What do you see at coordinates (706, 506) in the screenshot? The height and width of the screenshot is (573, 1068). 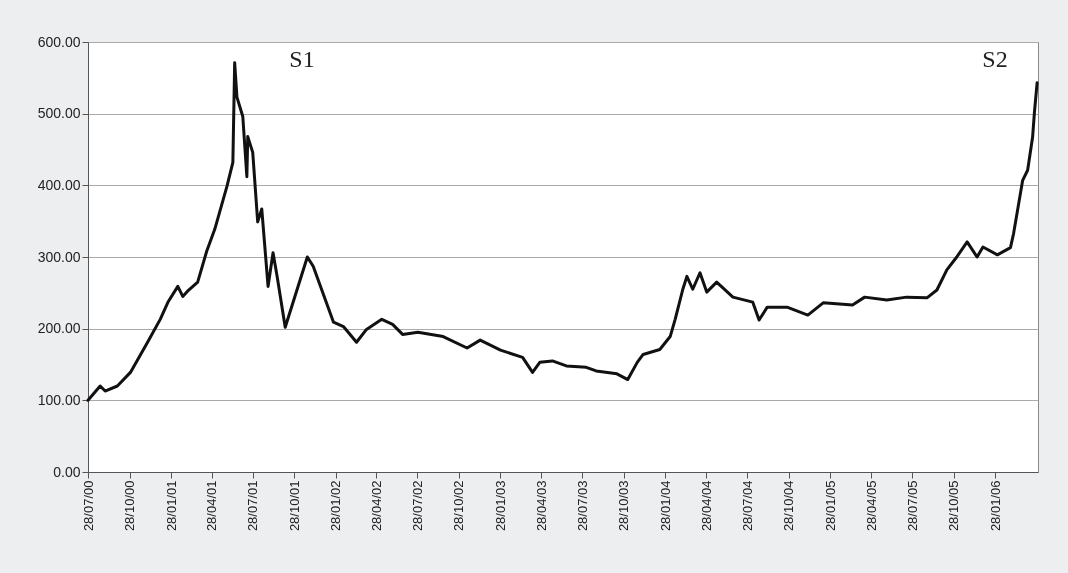 I see `x-tick-label: 28/04/04` at bounding box center [706, 506].